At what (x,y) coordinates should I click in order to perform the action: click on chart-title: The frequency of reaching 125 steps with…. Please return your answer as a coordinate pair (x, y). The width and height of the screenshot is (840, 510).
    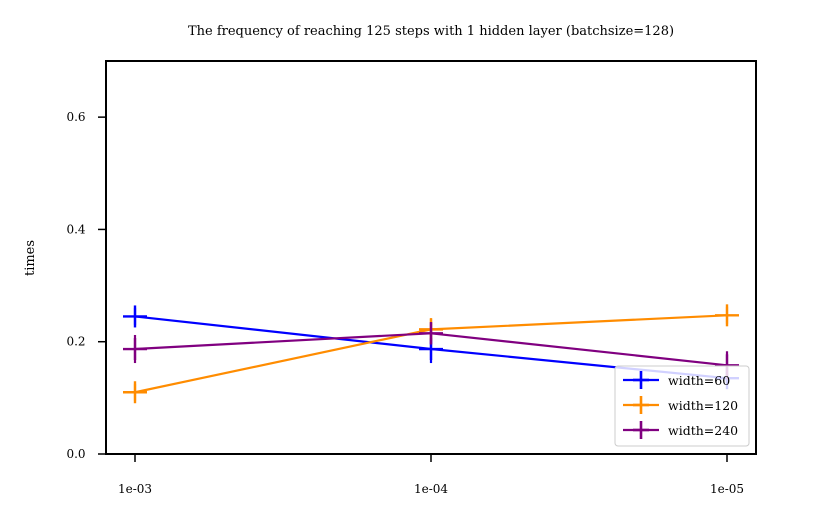
    Looking at the image, I should click on (431, 31).